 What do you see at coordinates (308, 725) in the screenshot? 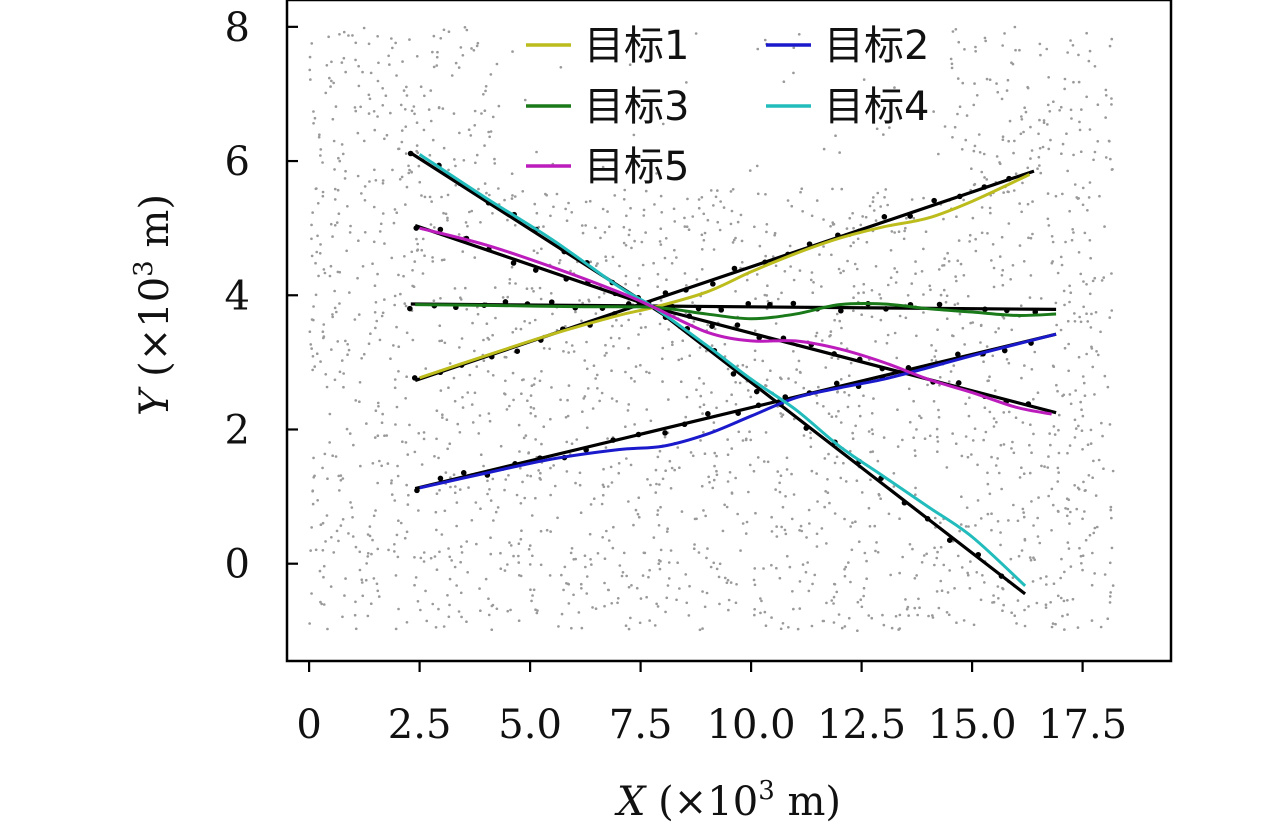
I see `x-tick-label: 0` at bounding box center [308, 725].